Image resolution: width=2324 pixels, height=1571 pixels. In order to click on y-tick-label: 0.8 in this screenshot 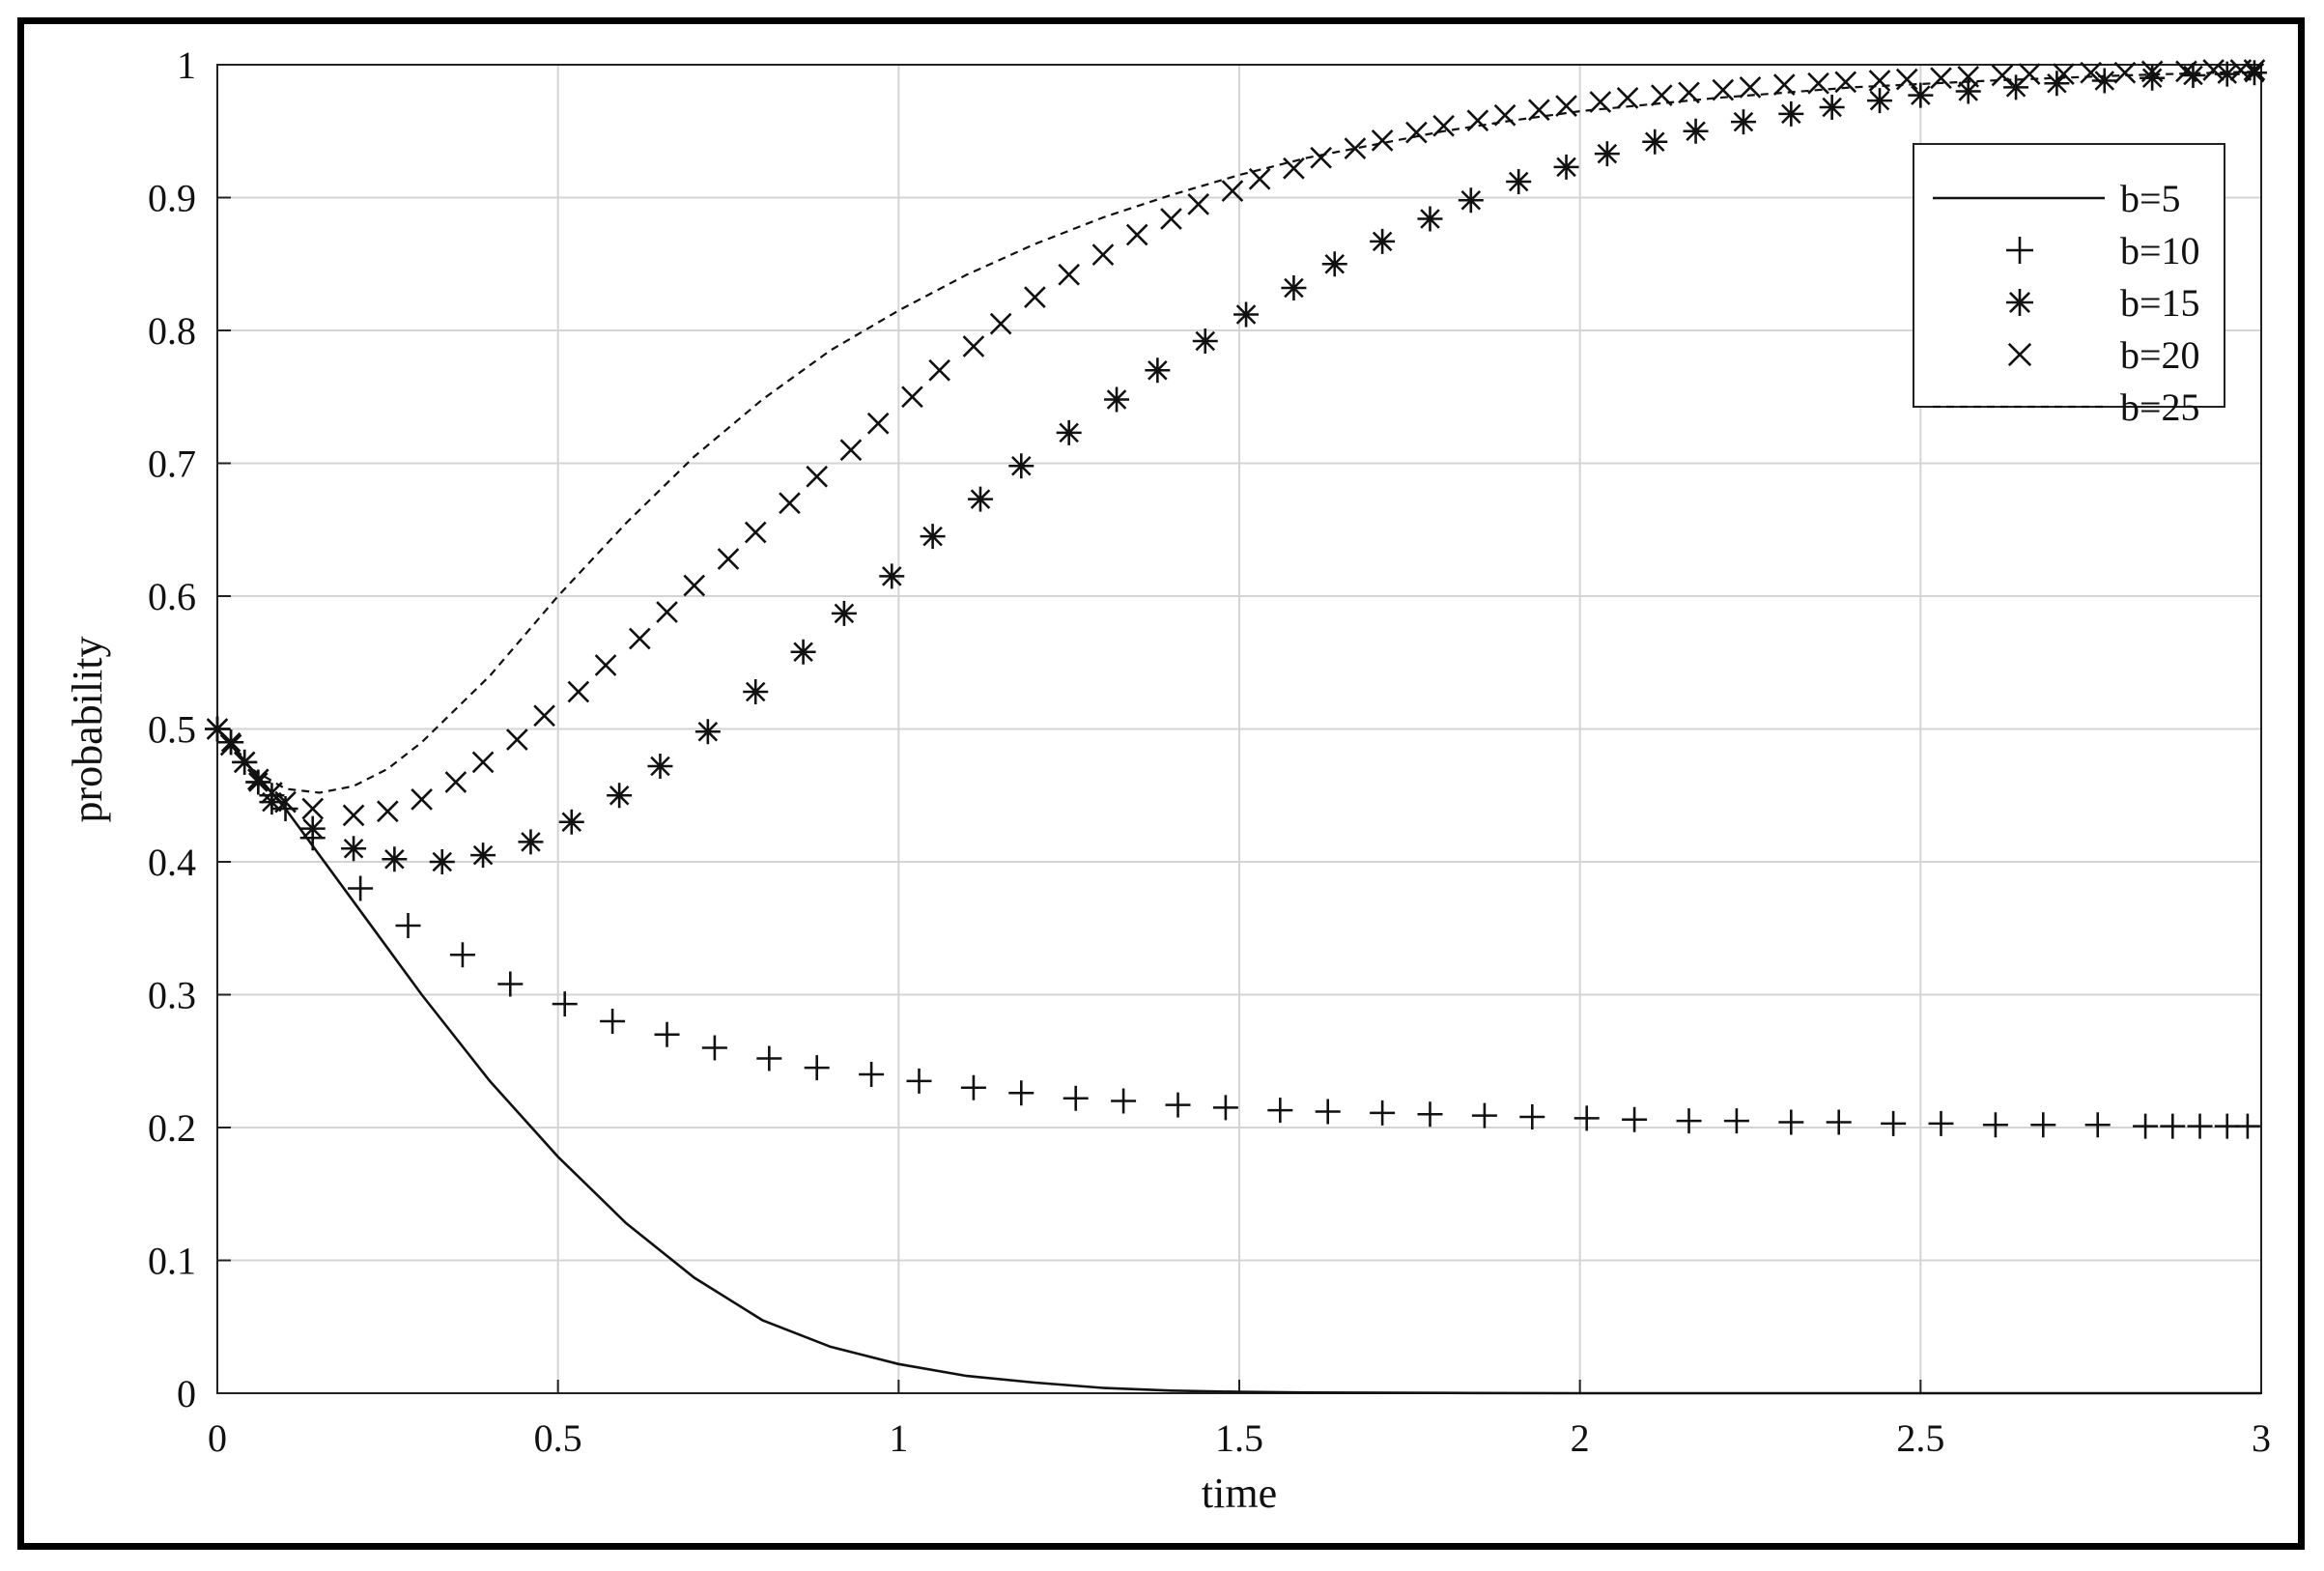, I will do `click(172, 331)`.